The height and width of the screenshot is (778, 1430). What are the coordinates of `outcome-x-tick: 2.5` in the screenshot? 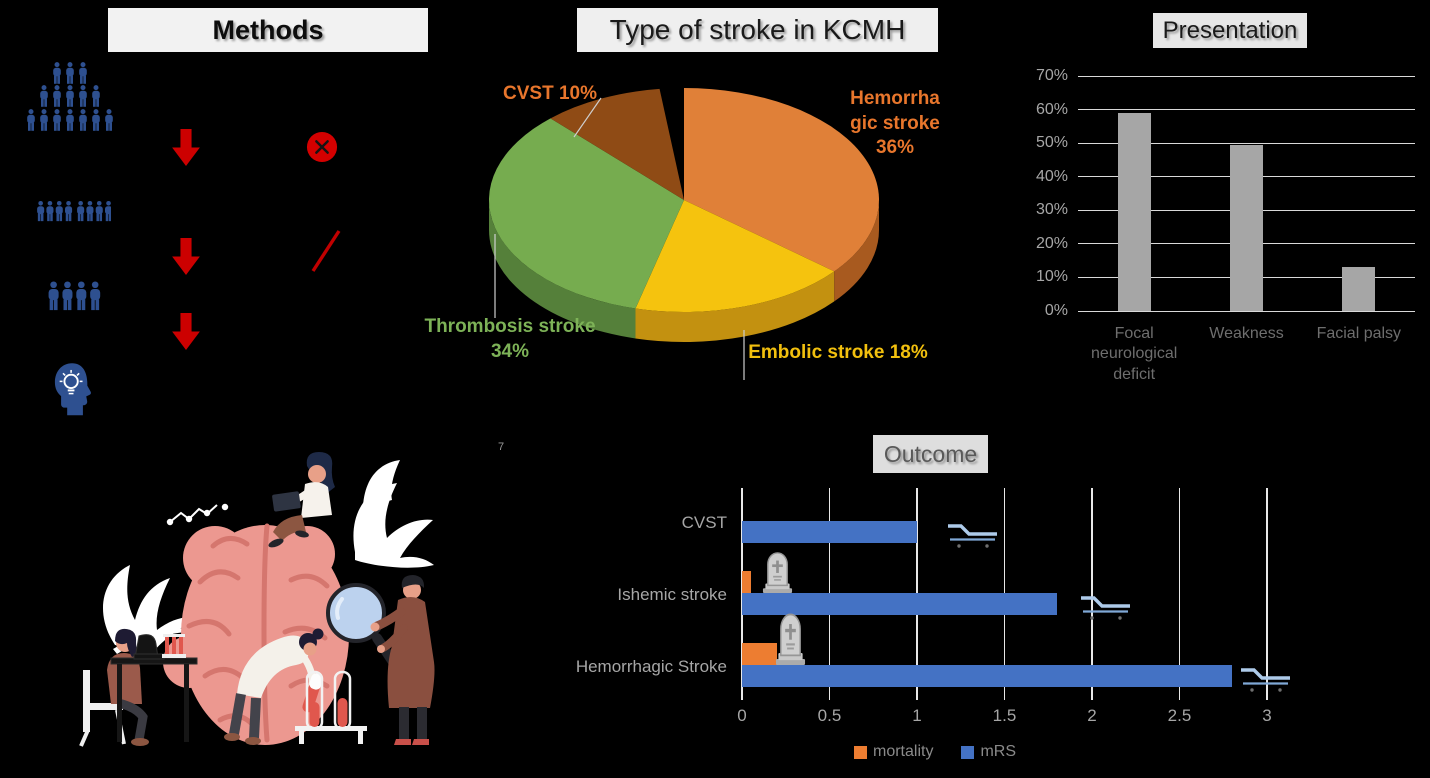 It's located at (1179, 715).